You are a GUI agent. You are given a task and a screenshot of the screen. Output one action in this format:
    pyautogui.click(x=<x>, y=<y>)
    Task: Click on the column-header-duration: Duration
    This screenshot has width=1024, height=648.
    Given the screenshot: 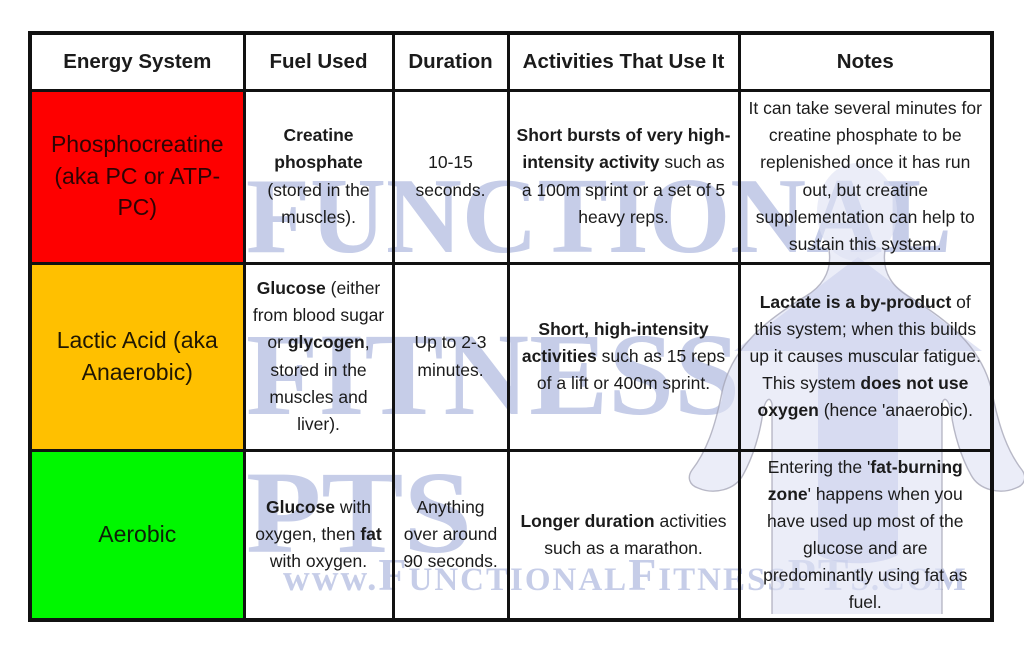 What is the action you would take?
    pyautogui.click(x=450, y=61)
    